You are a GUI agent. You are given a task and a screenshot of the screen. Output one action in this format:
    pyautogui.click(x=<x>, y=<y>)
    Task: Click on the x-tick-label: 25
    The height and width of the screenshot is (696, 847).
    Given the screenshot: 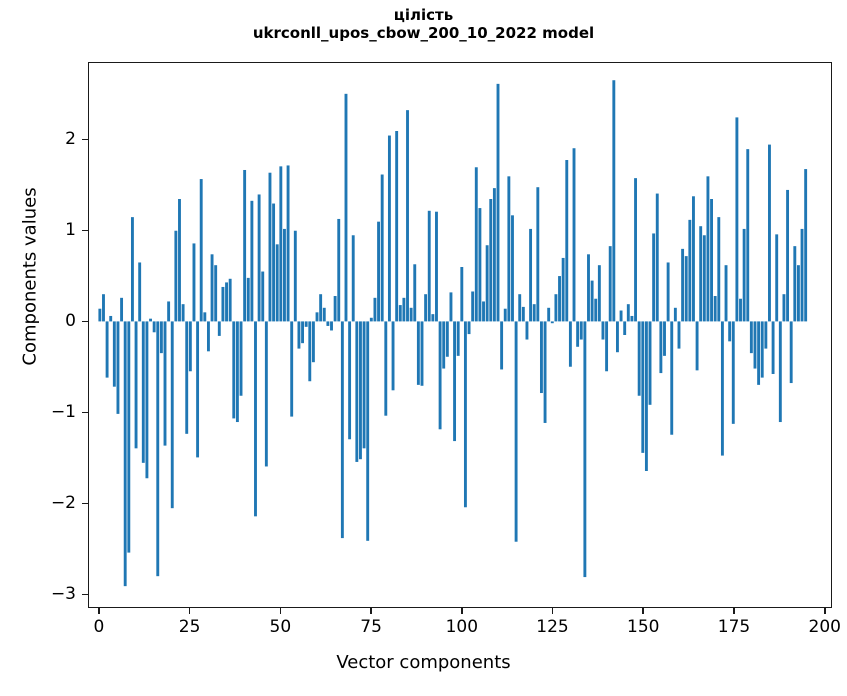 What is the action you would take?
    pyautogui.click(x=189, y=627)
    